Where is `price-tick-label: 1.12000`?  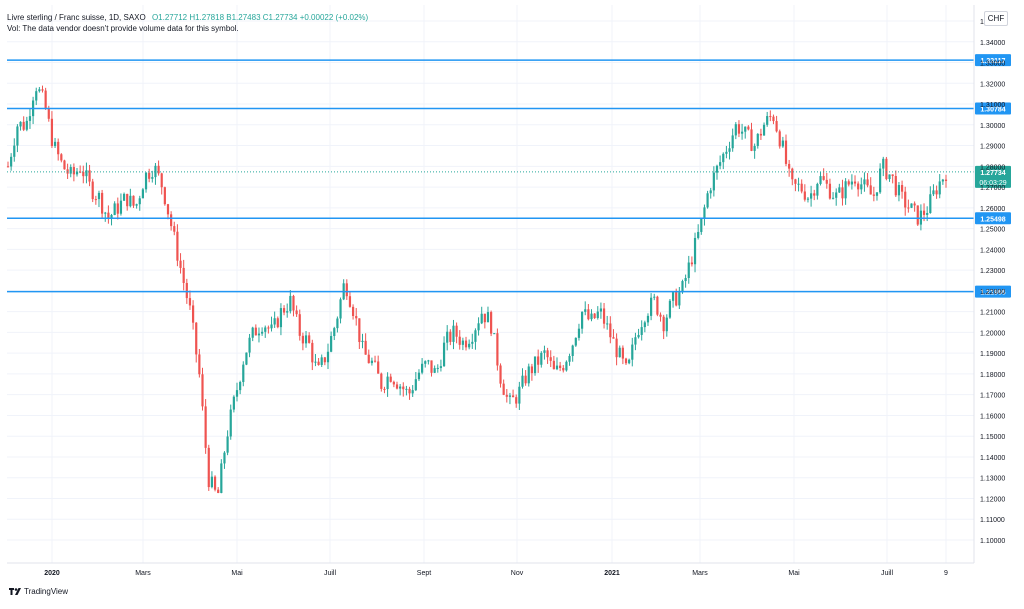
price-tick-label: 1.12000 is located at coordinates (992, 499).